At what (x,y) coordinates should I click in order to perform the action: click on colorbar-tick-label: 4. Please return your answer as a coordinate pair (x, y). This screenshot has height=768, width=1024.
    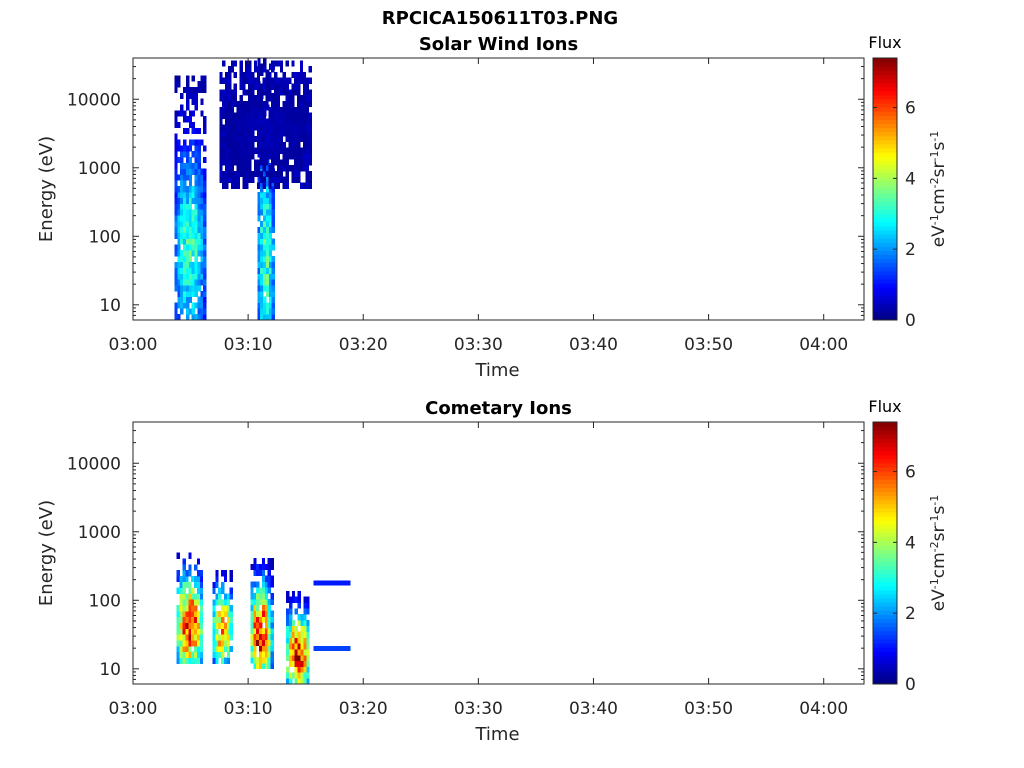
    Looking at the image, I should click on (910, 543).